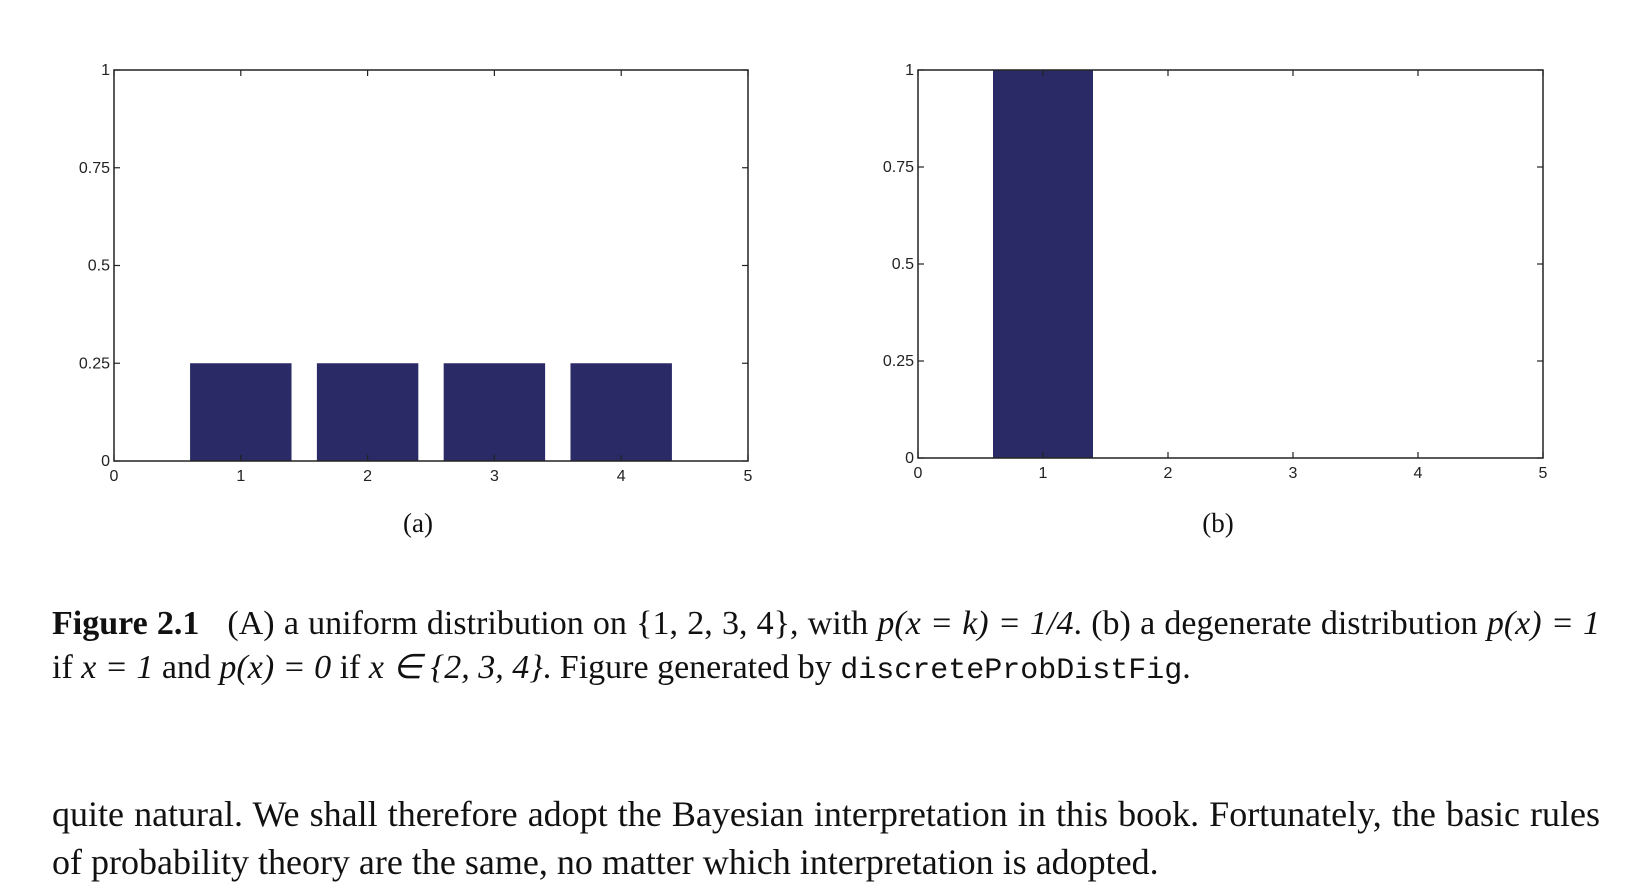 This screenshot has width=1638, height=896. I want to click on caption-math: x = 1, so click(117, 667).